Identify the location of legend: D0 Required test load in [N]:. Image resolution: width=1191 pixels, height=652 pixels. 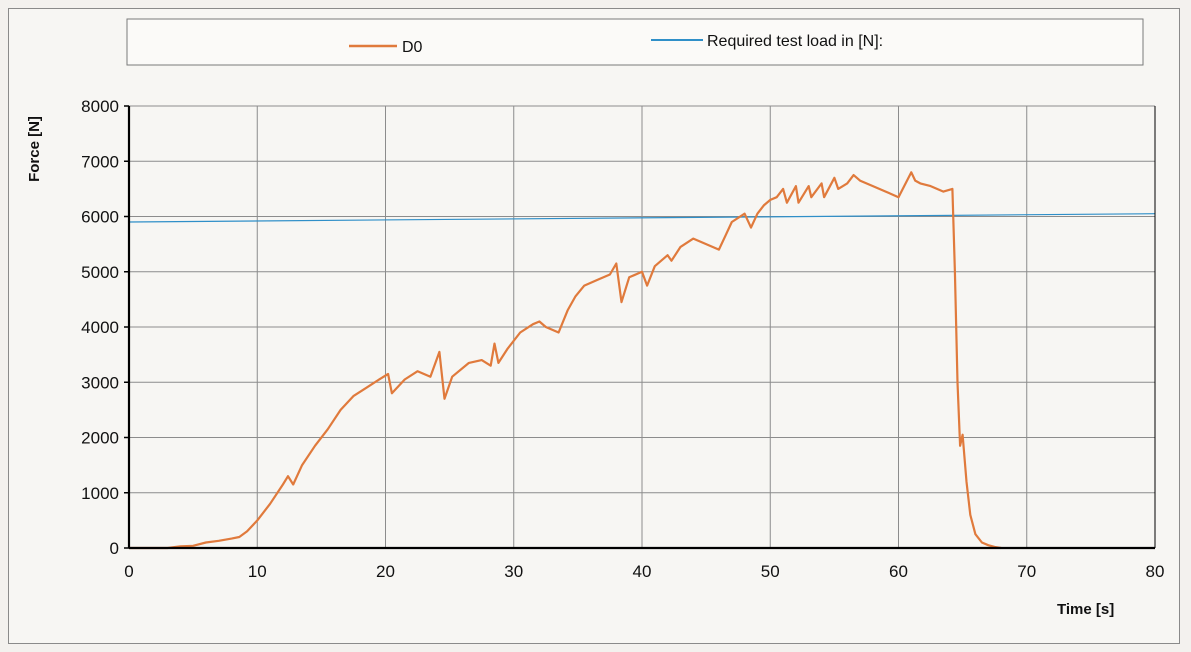
(635, 42).